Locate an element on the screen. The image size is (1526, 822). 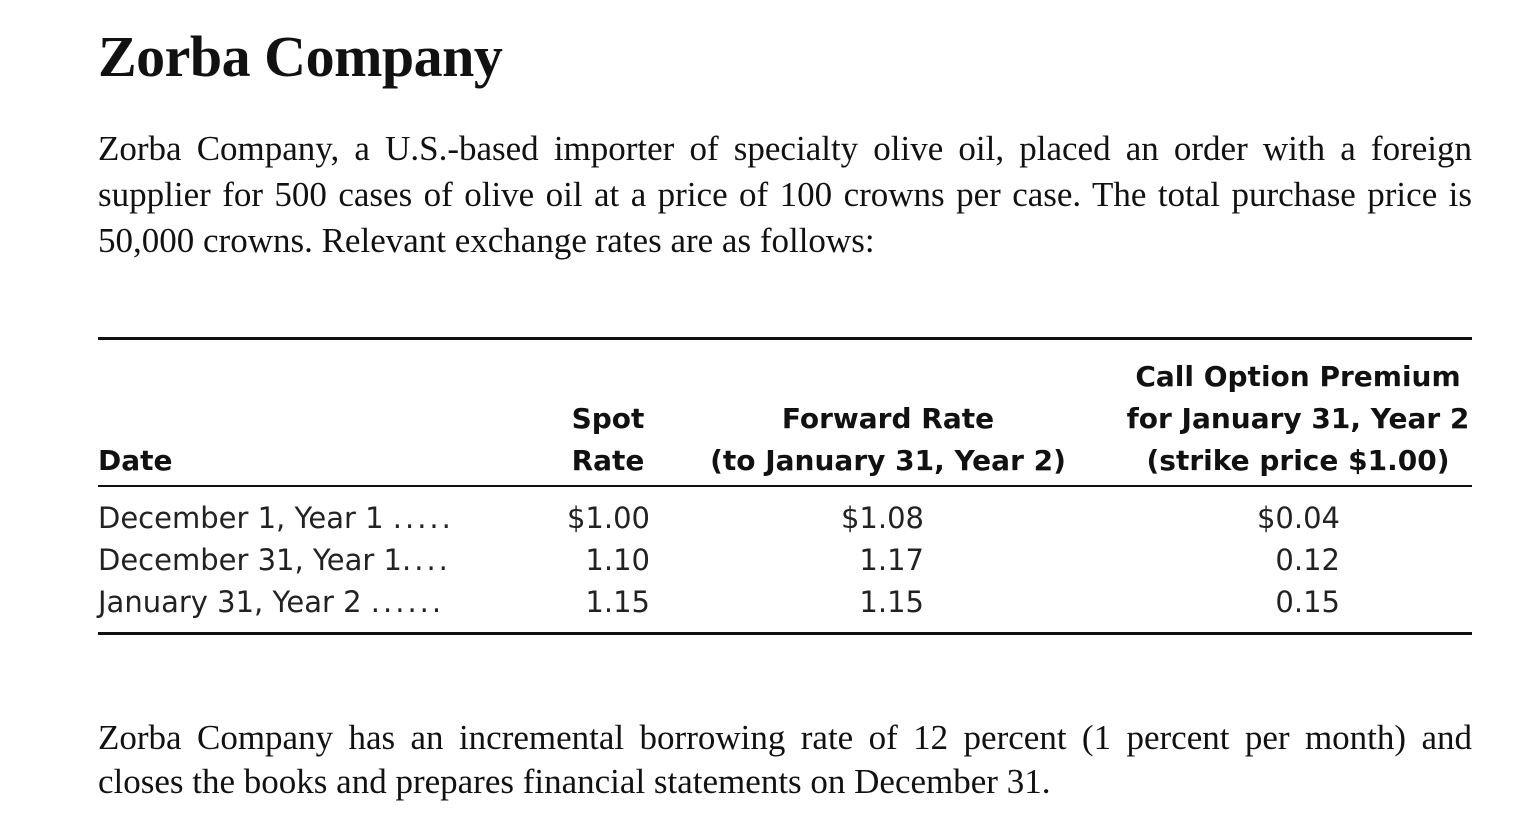
row-2-date-text: December 31, Year 1 is located at coordinates (250, 560).